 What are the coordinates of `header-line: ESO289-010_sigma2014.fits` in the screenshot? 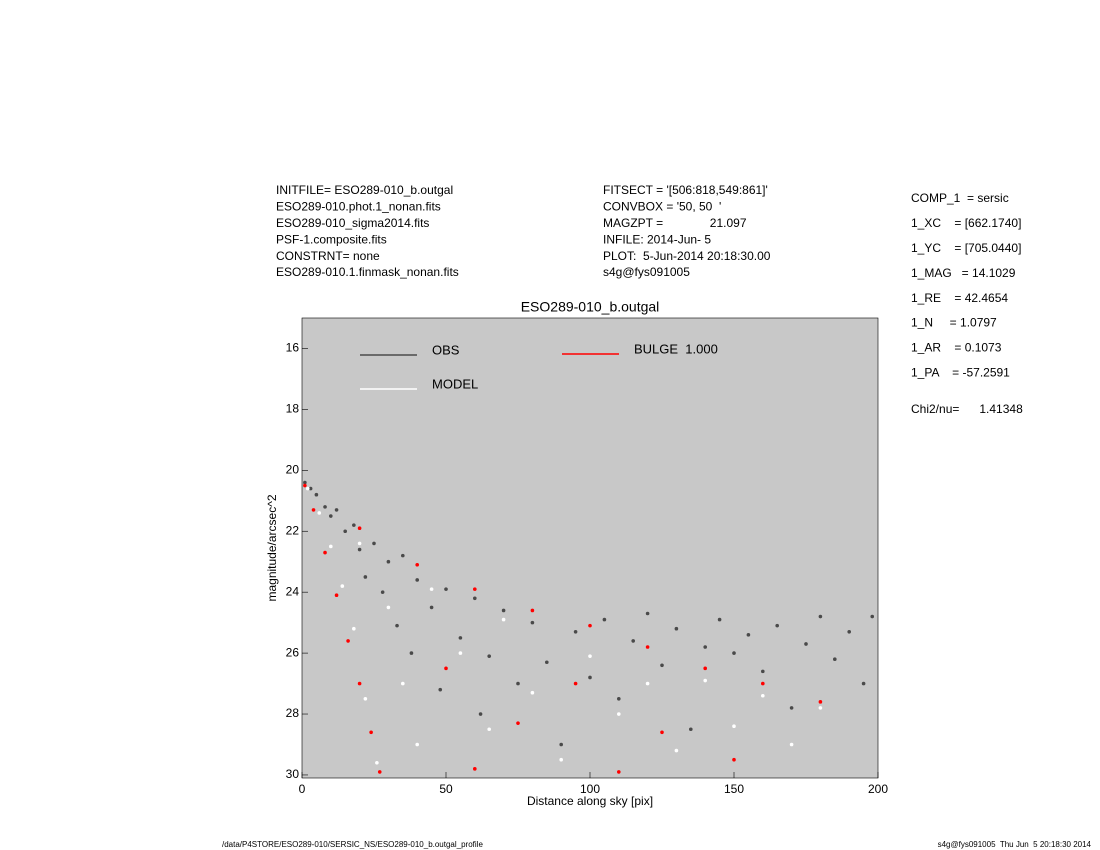 It's located at (352, 223).